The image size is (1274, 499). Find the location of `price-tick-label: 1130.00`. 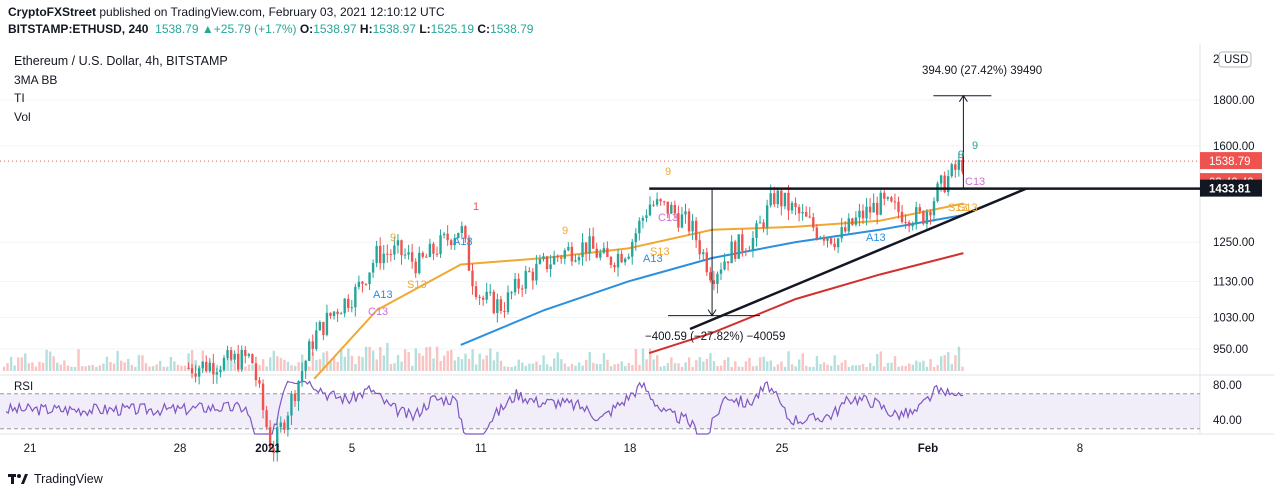

price-tick-label: 1130.00 is located at coordinates (1233, 282).